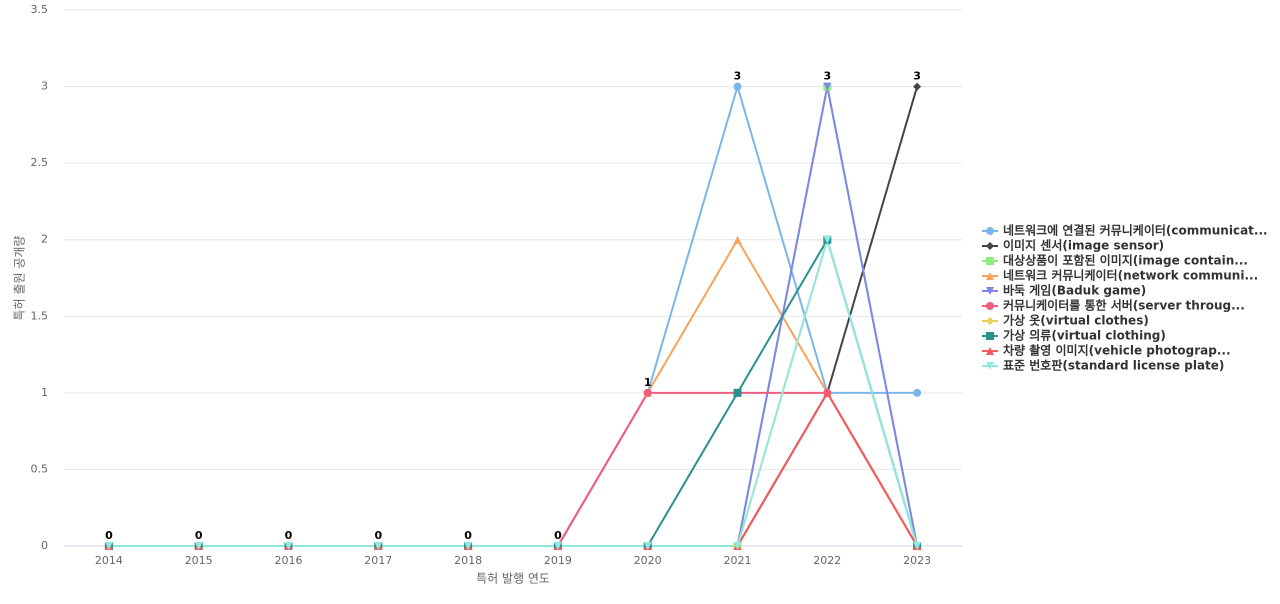 This screenshot has width=1280, height=604. I want to click on legend-label: 이미지 센서(image sensor), so click(1083, 245).